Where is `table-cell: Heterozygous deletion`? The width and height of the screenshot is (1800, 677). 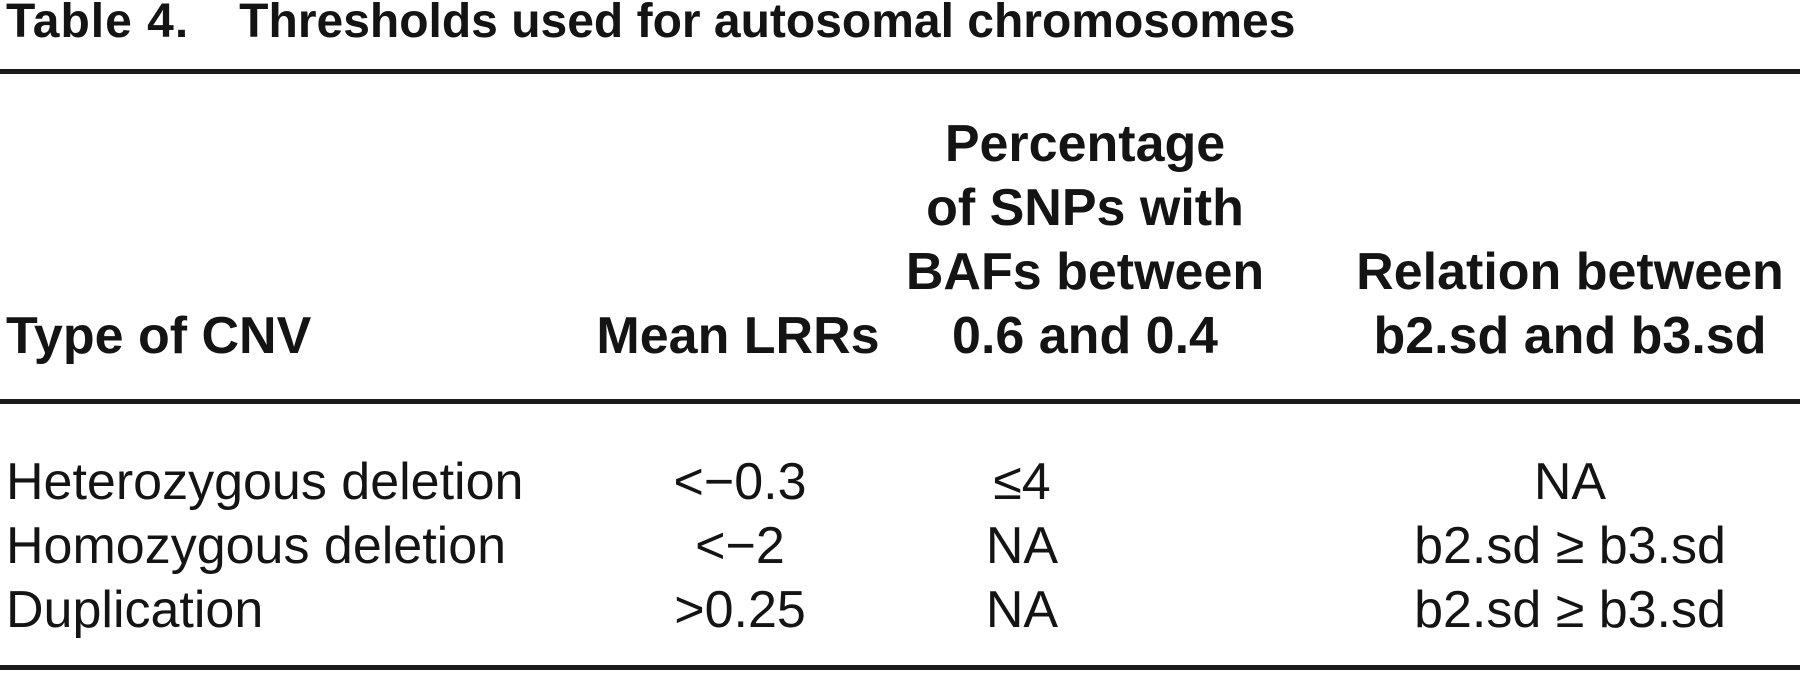
table-cell: Heterozygous deletion is located at coordinates (265, 482).